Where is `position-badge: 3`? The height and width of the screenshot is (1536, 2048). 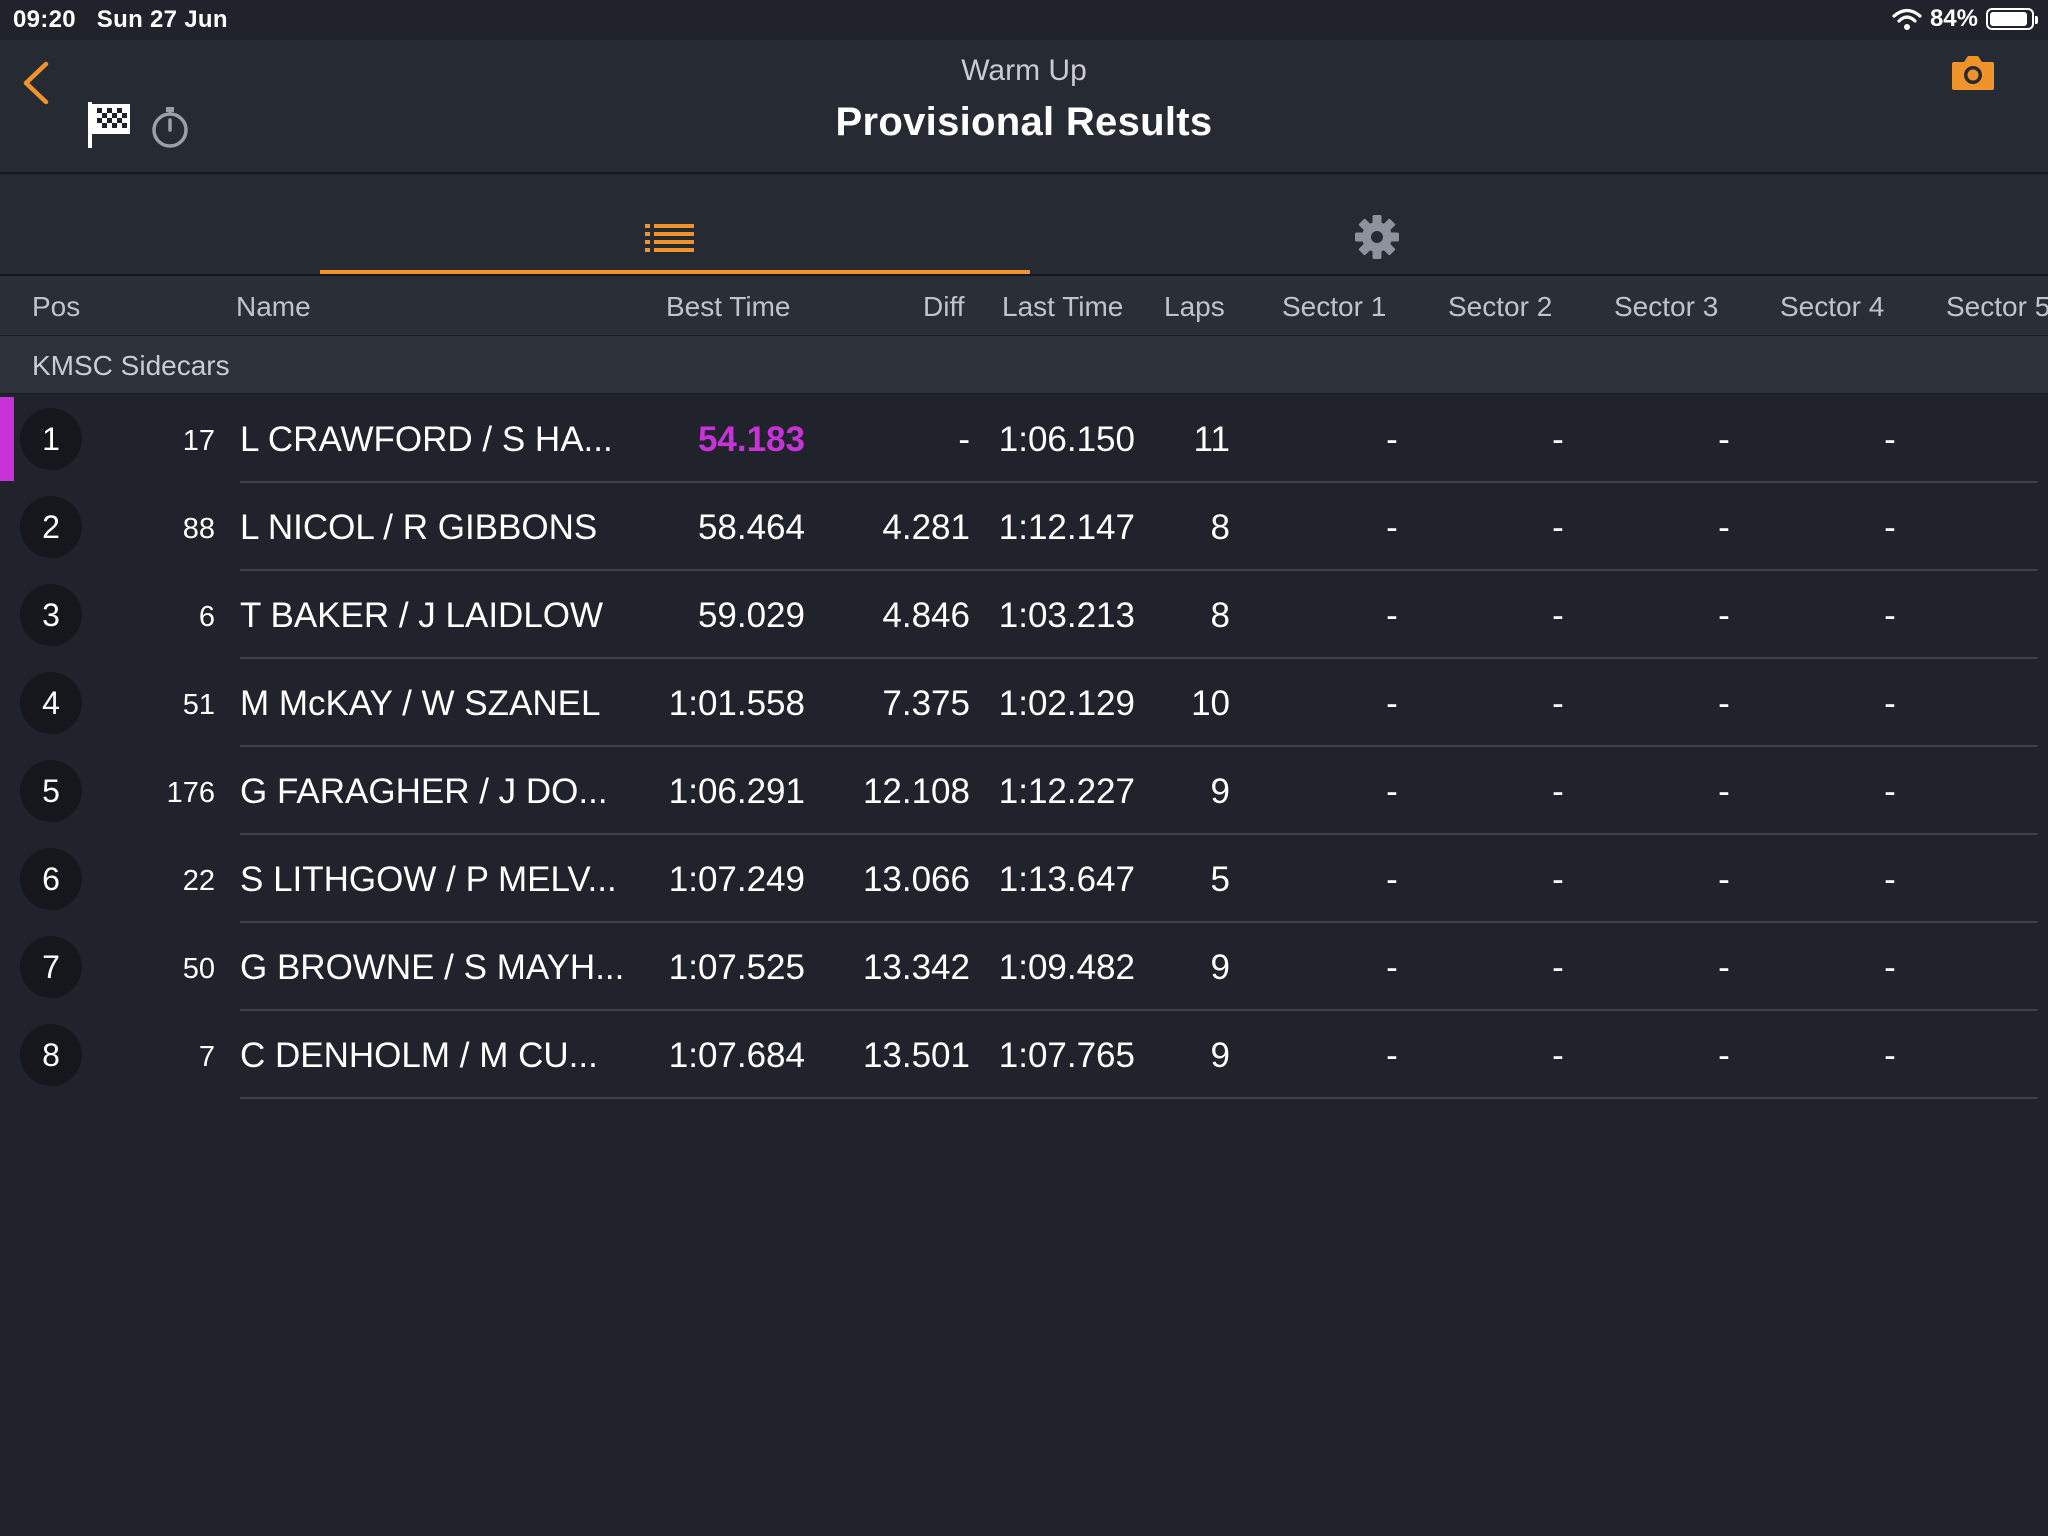 position-badge: 3 is located at coordinates (51, 615).